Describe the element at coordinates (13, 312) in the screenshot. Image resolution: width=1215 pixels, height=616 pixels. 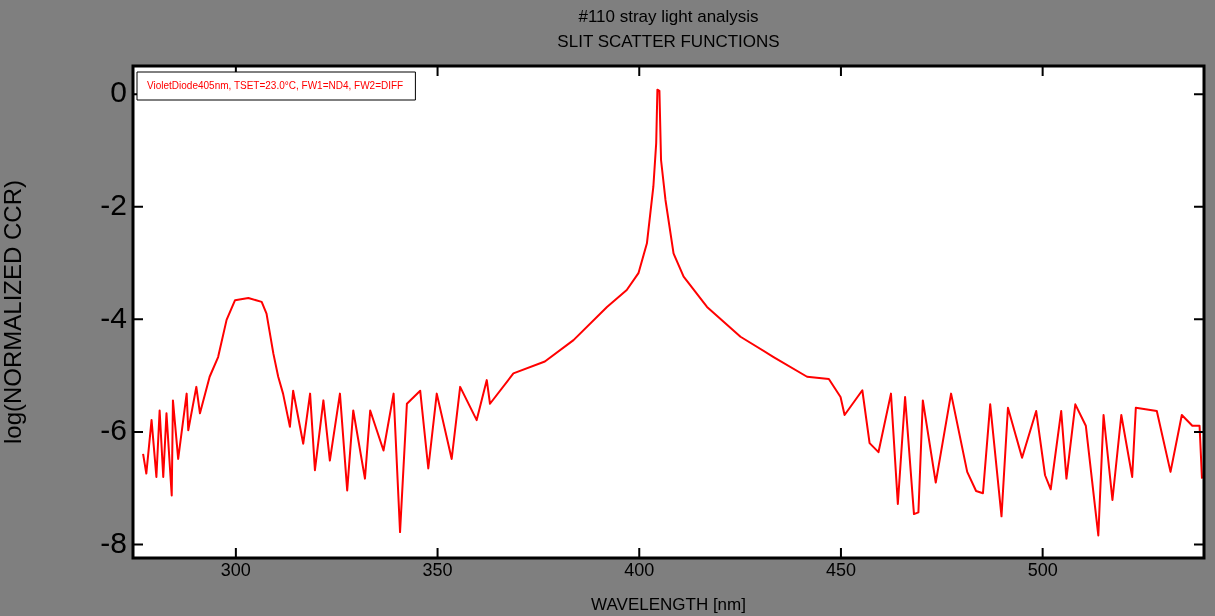
I see `y-axis-title: log(NORMALIZED CCR)` at that location.